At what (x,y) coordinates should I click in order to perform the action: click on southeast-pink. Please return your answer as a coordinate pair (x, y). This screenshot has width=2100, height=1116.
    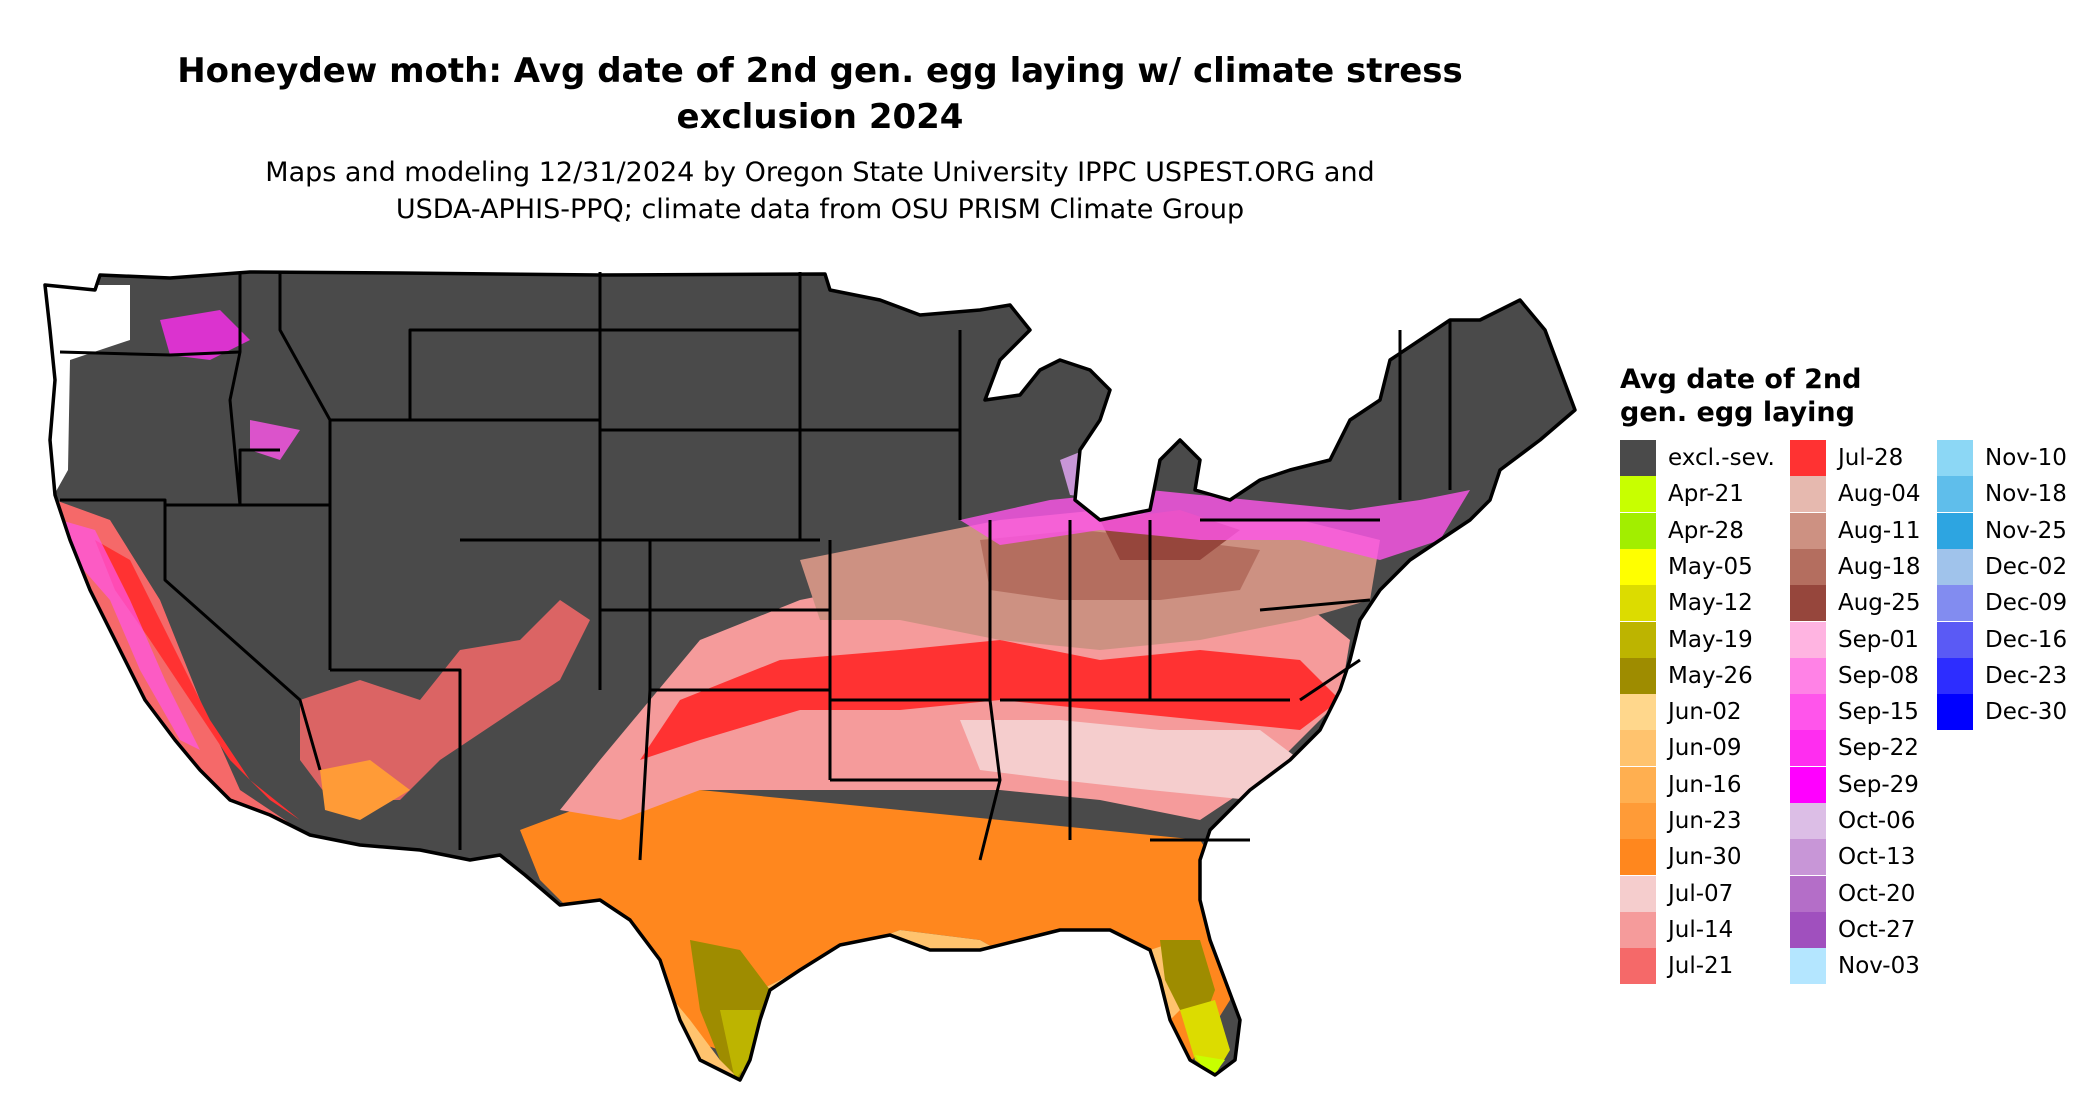
    Looking at the image, I should click on (1130, 760).